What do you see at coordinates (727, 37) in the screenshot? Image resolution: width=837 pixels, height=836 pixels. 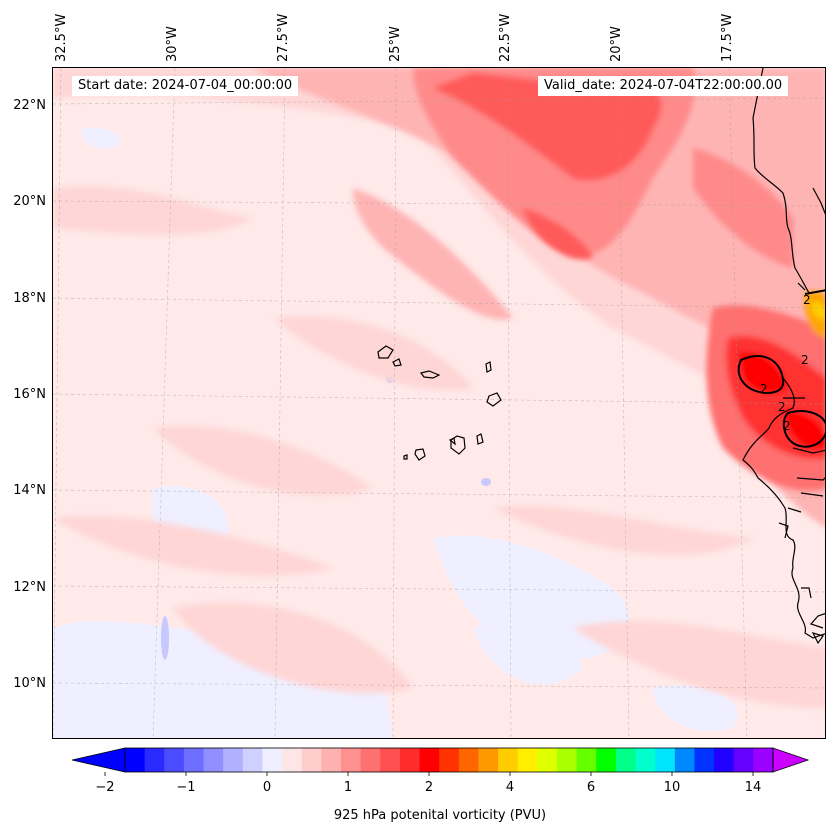 I see `lon-label-17.5w: 17.5°W` at bounding box center [727, 37].